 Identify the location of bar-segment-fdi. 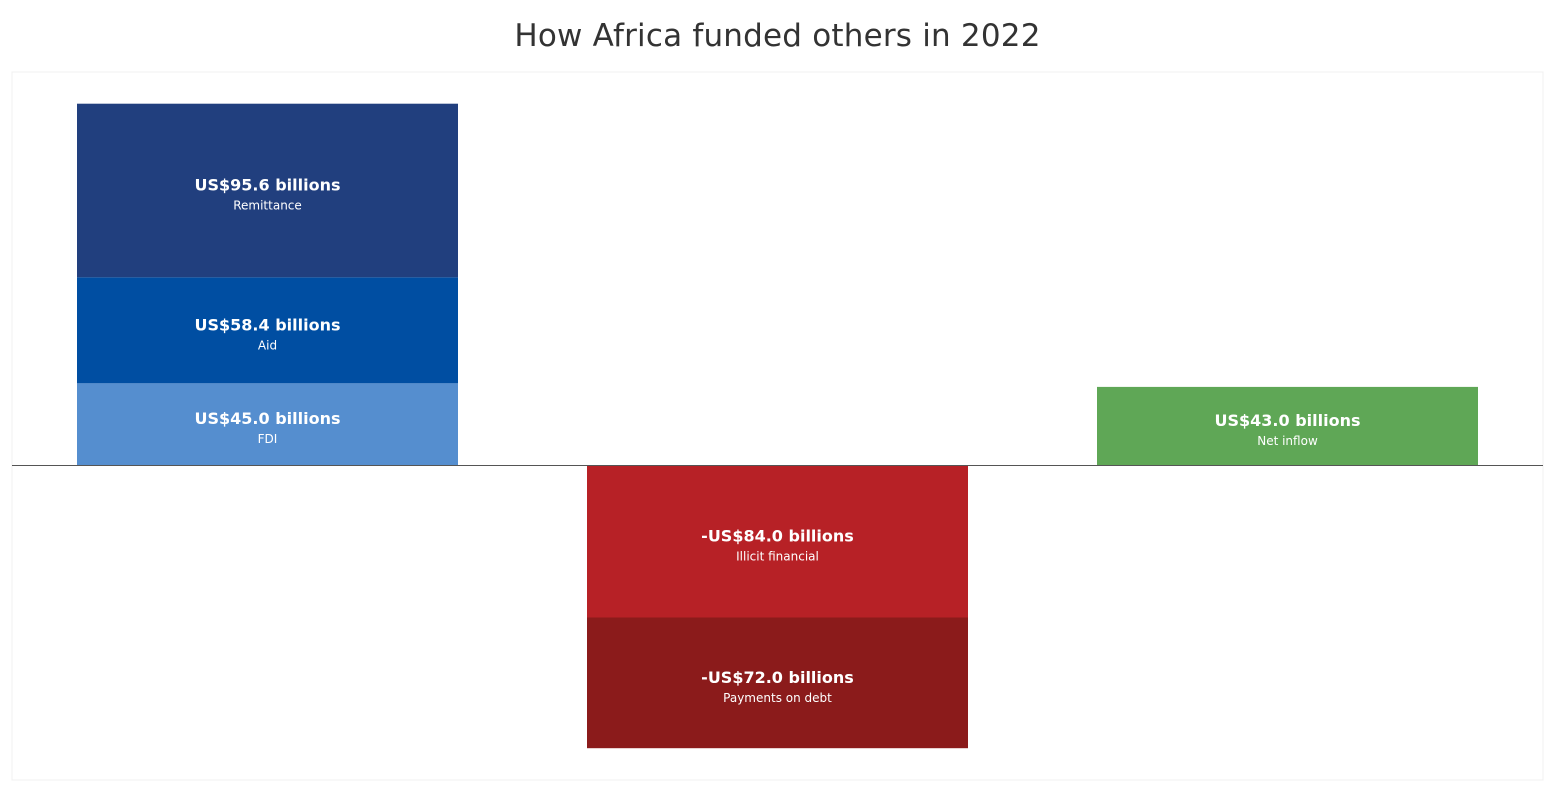
(267, 424).